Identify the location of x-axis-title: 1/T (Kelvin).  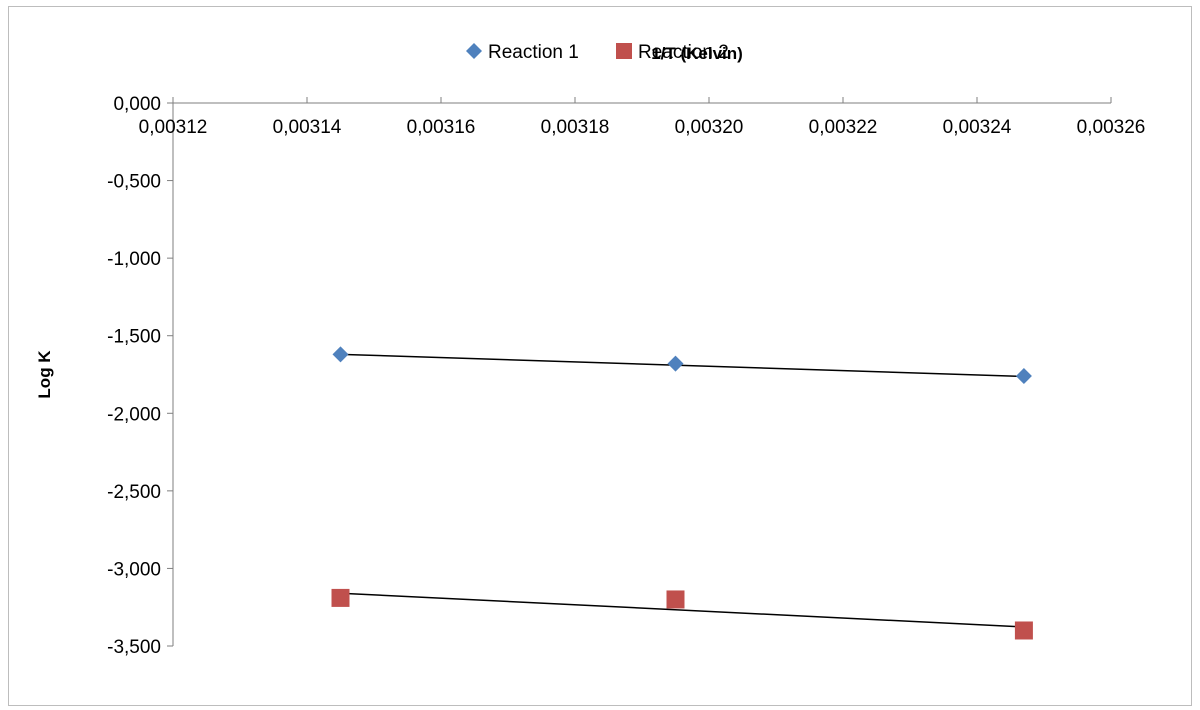
(697, 53).